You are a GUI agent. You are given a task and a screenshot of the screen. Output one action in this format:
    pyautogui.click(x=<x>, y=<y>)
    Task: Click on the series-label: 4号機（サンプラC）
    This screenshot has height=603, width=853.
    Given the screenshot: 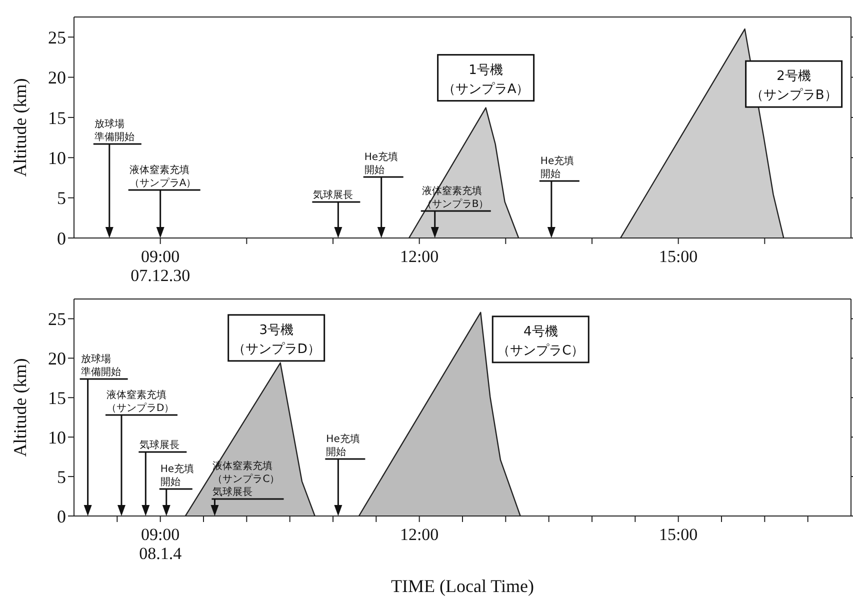 What is the action you would take?
    pyautogui.click(x=540, y=341)
    